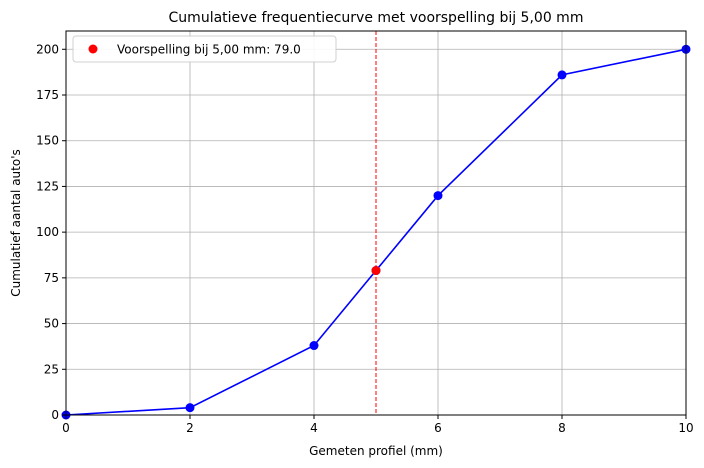  I want to click on x-axis-label: Gemeten profiel (mm), so click(376, 451).